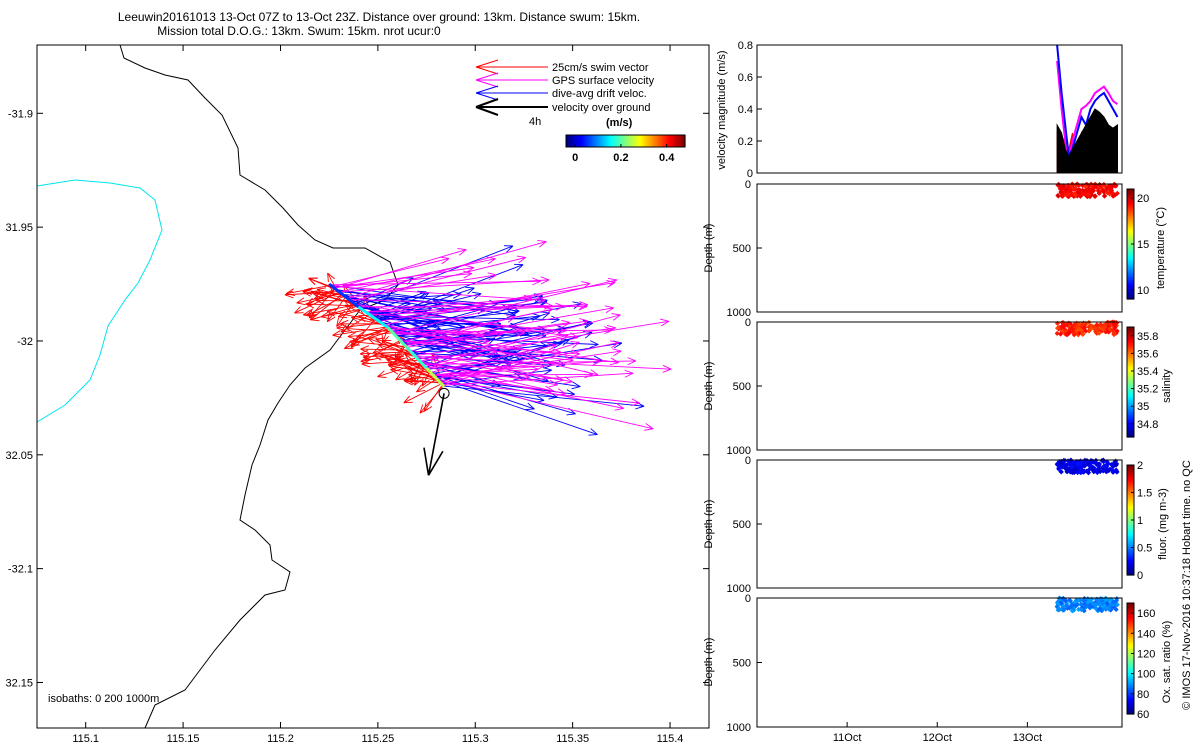  What do you see at coordinates (748, 323) in the screenshot?
I see `profile-ytick-label: 0` at bounding box center [748, 323].